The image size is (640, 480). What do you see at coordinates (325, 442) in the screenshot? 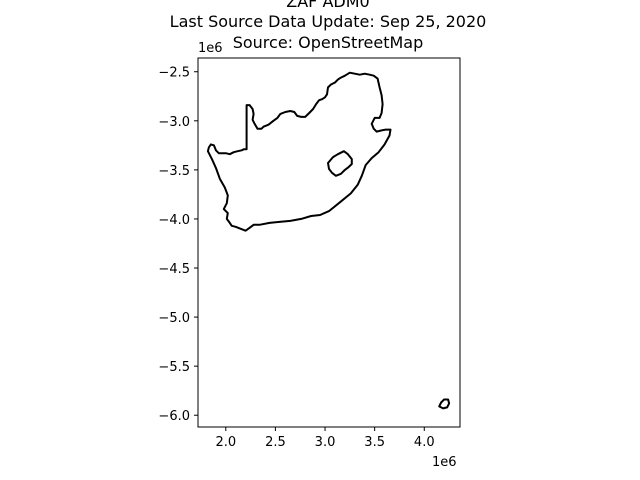
I see `x-tick-label: 3.0` at bounding box center [325, 442].